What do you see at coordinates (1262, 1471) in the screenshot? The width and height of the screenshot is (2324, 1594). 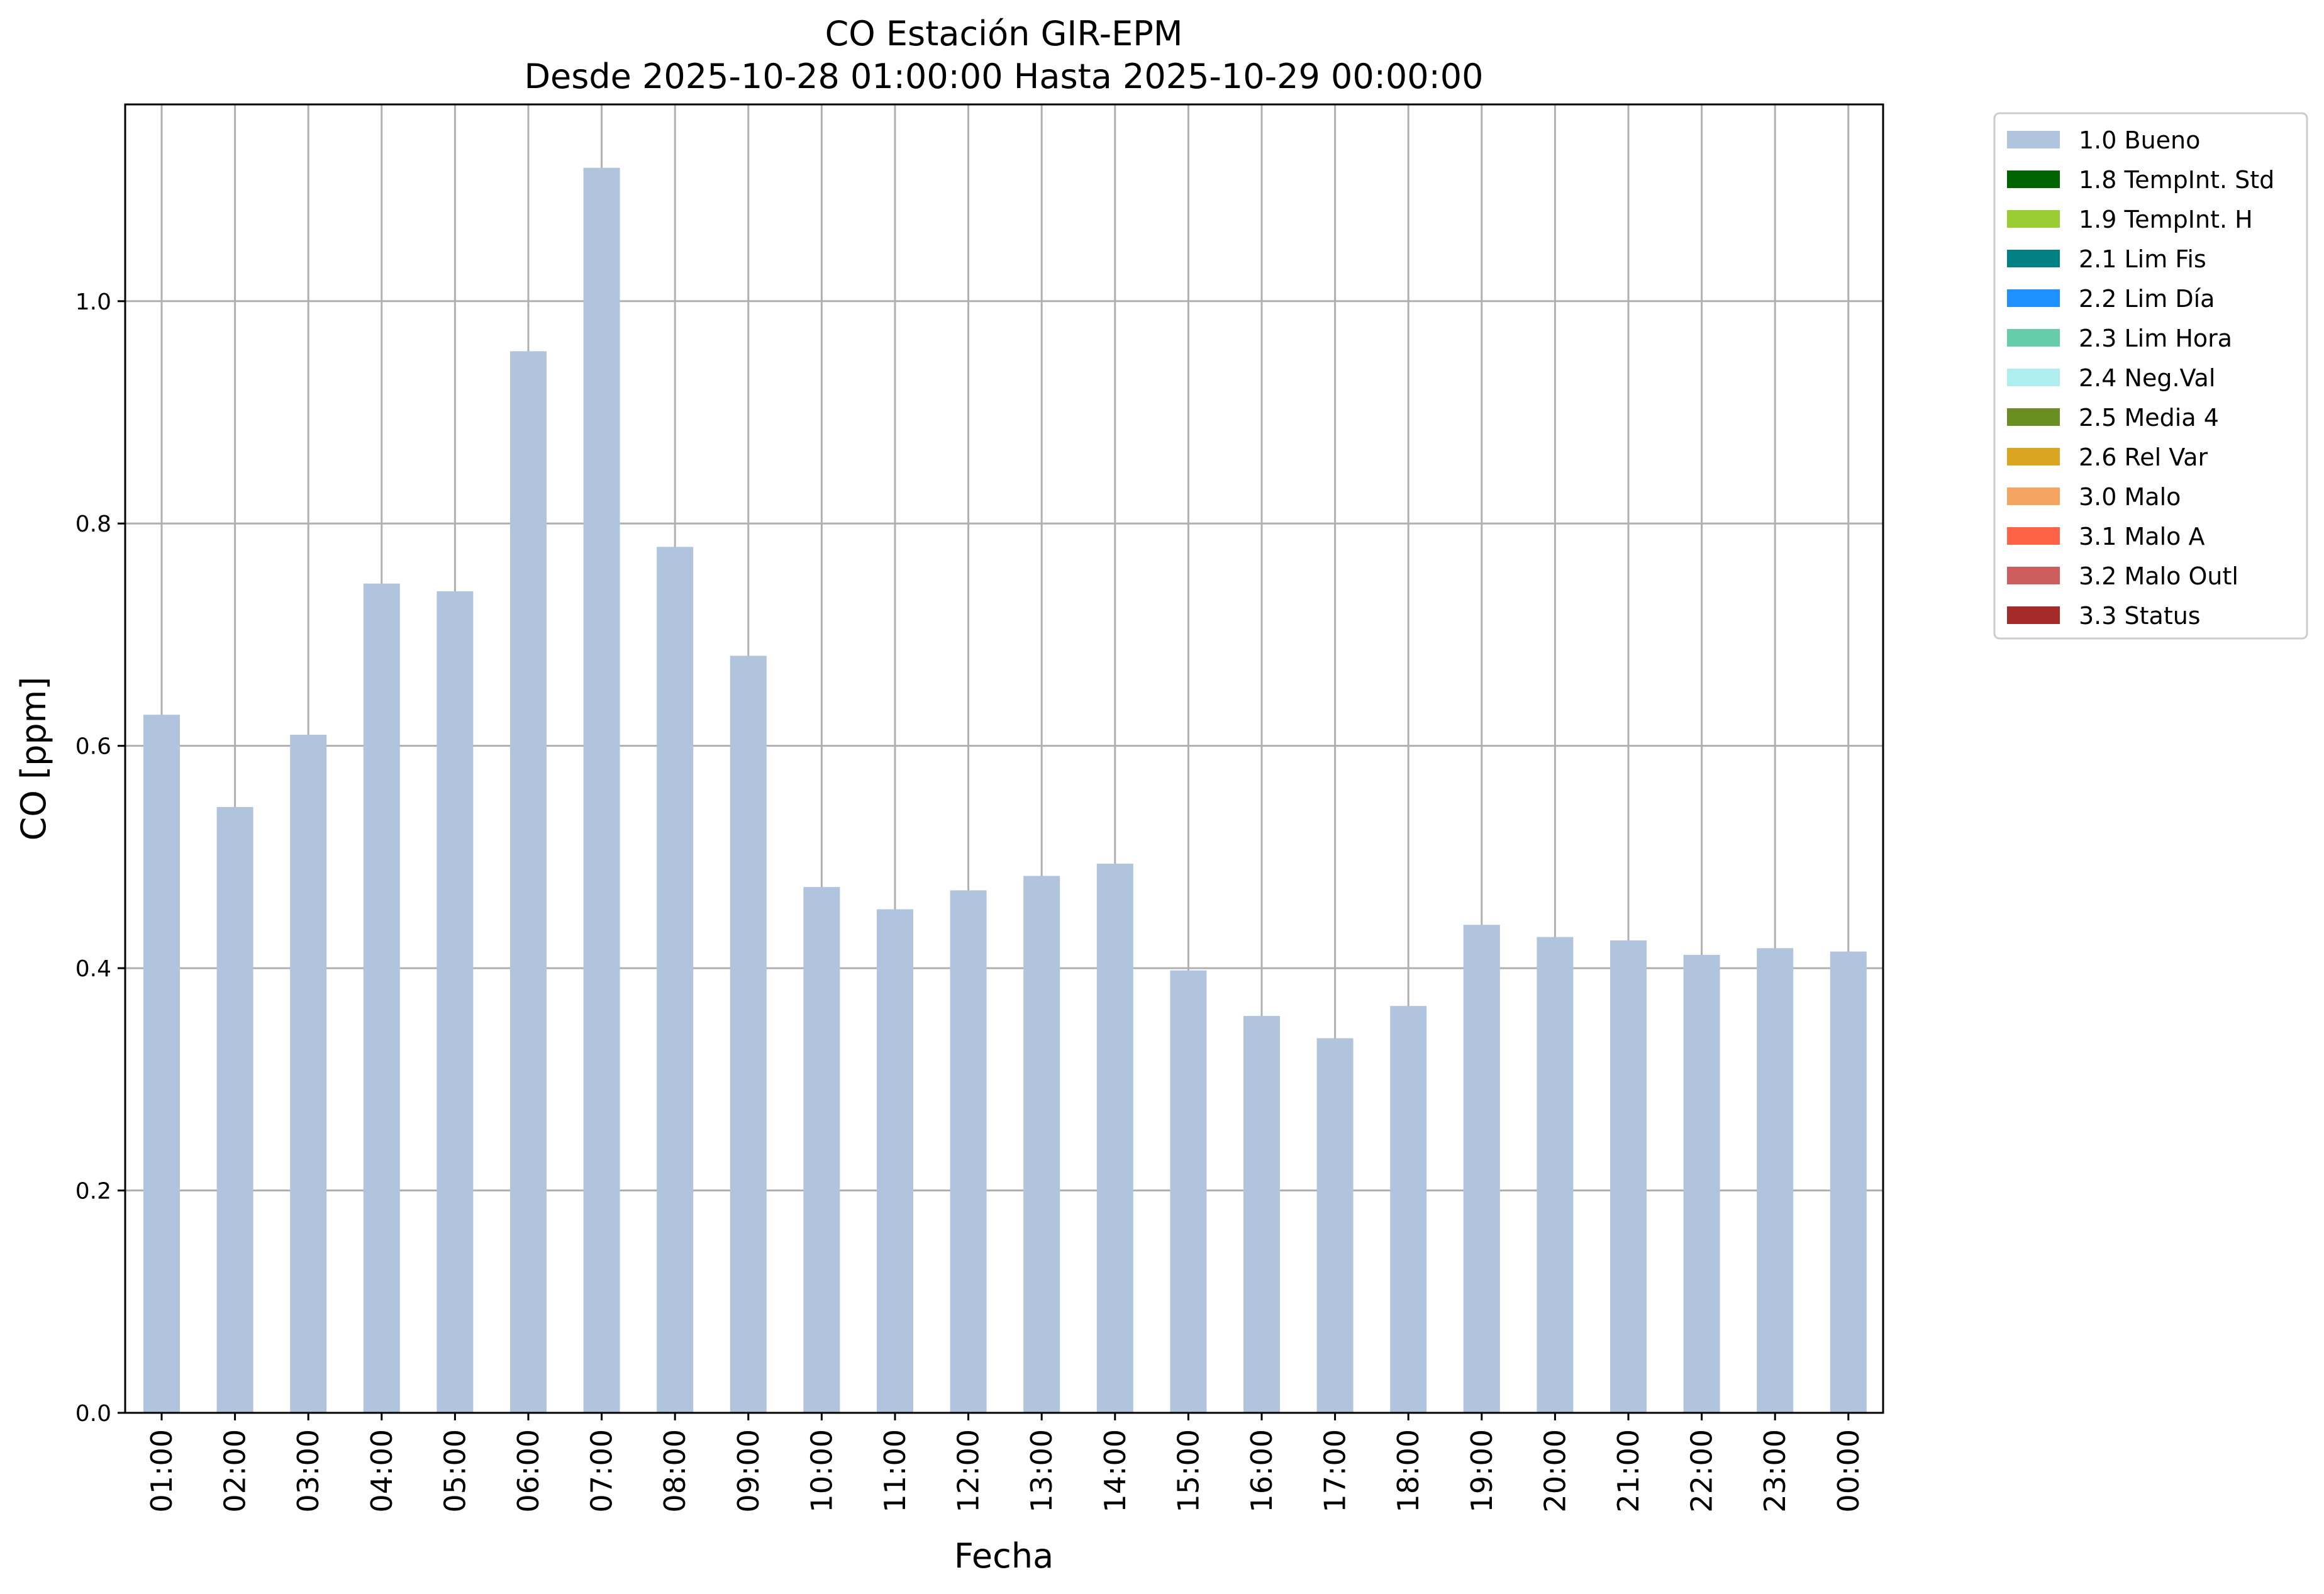 I see `x-tick-label: 16:00` at bounding box center [1262, 1471].